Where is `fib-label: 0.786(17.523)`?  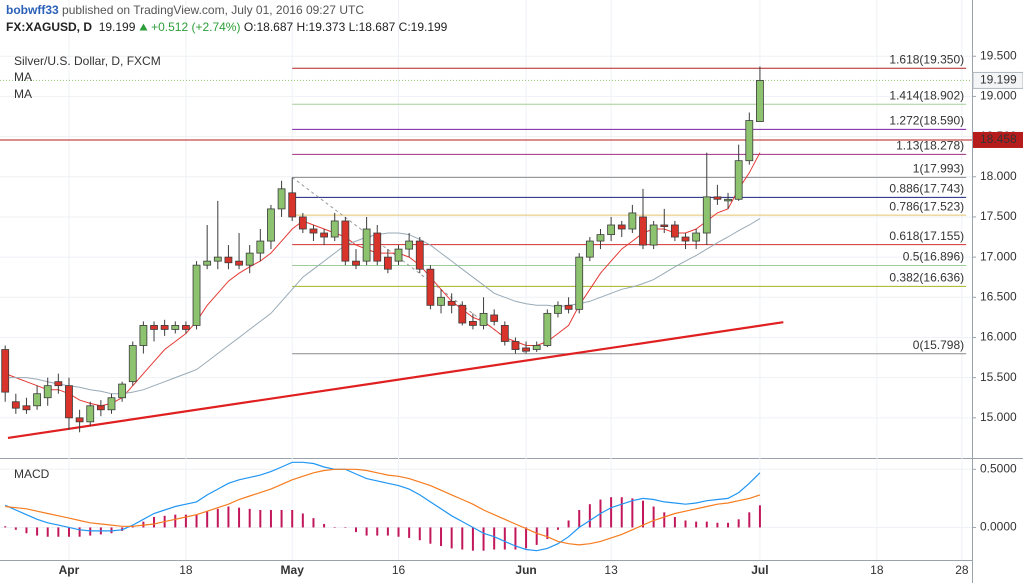
fib-label: 0.786(17.523) is located at coordinates (926, 206).